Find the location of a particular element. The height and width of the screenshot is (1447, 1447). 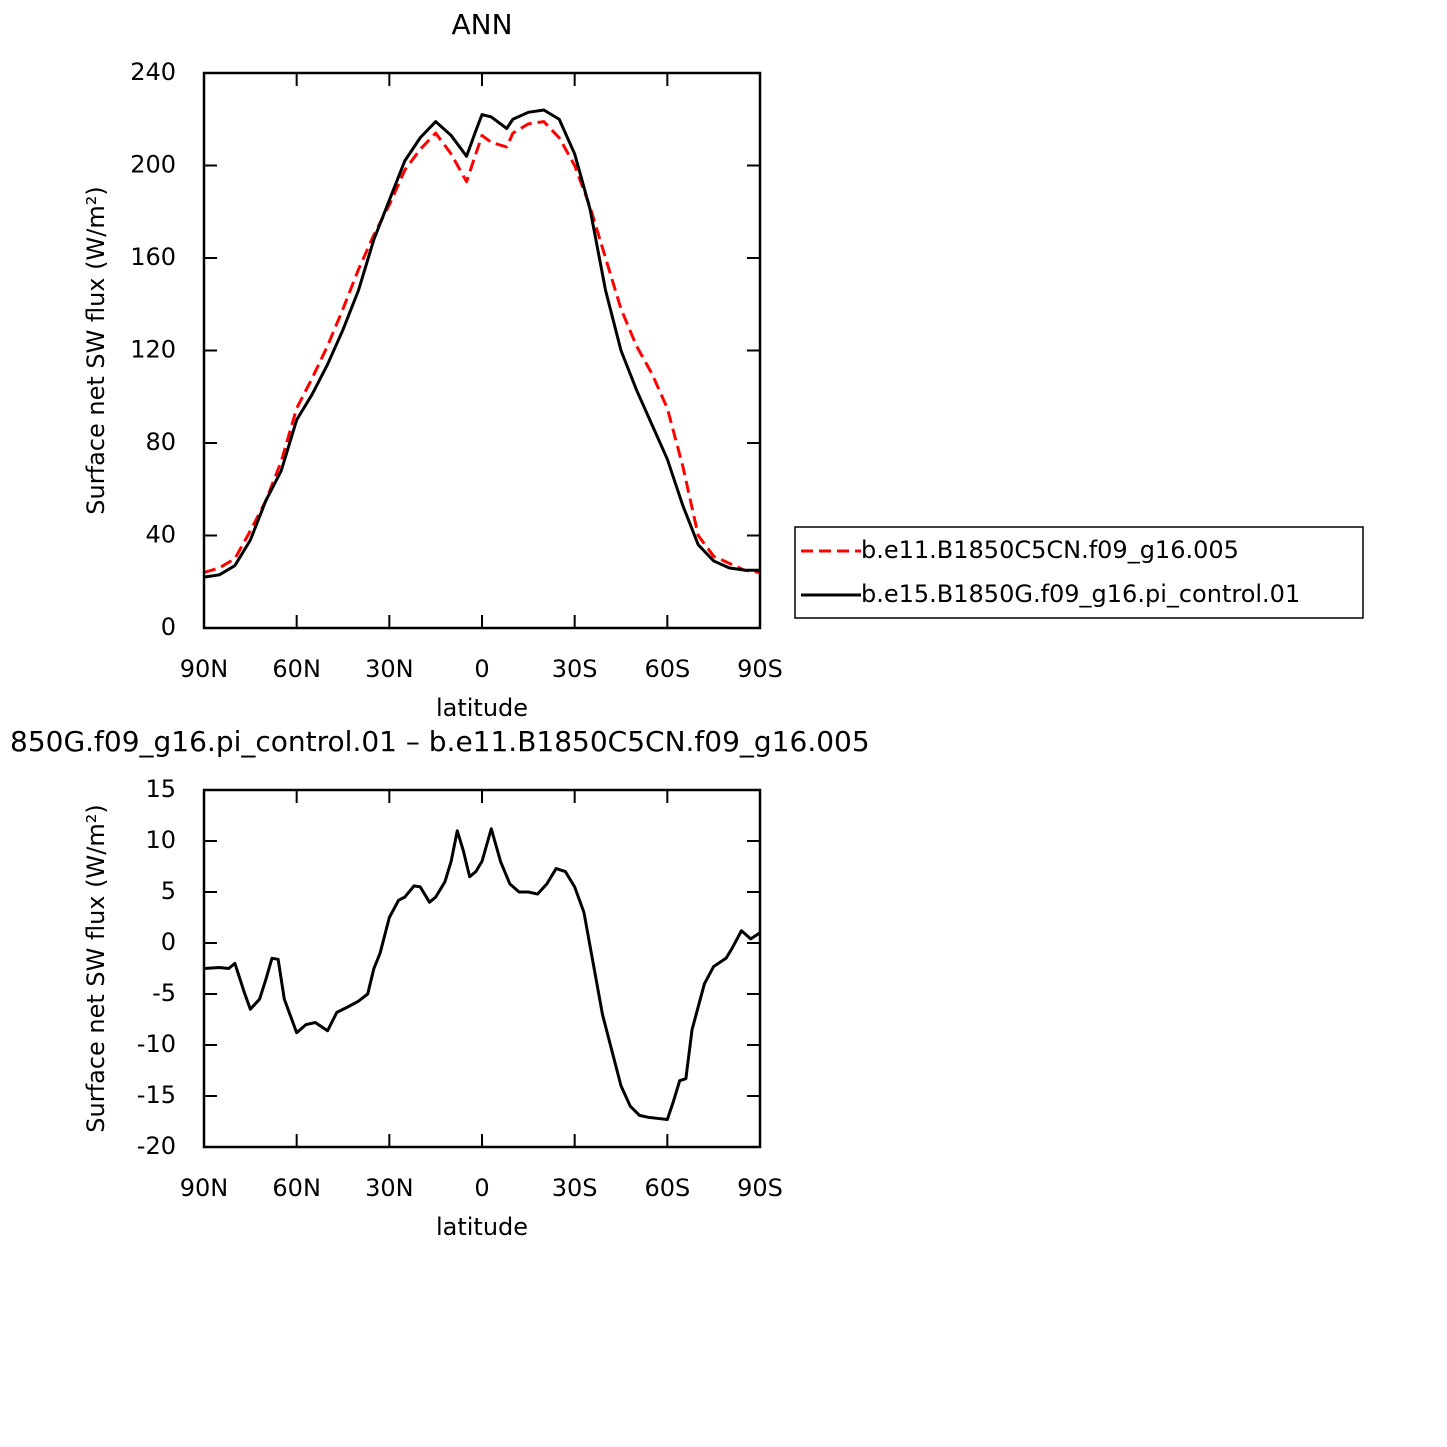

y-tick-label: -10 is located at coordinates (156, 1044).